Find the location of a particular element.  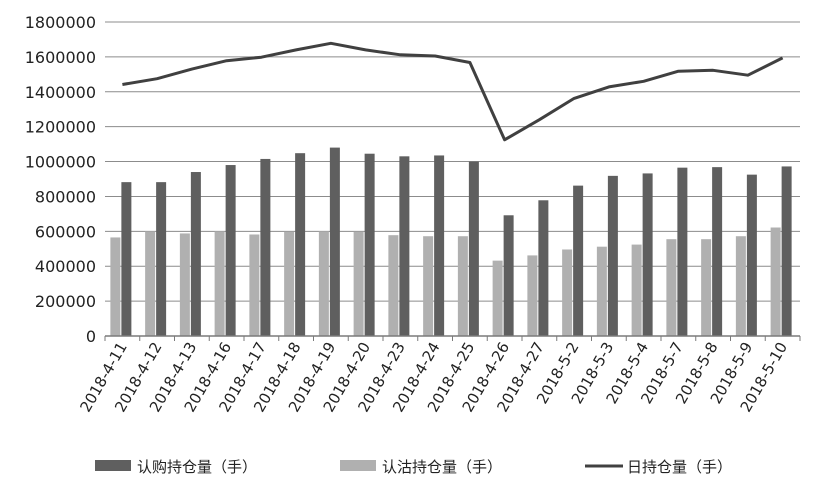

y-tick-label: 200000 is located at coordinates (65, 301).